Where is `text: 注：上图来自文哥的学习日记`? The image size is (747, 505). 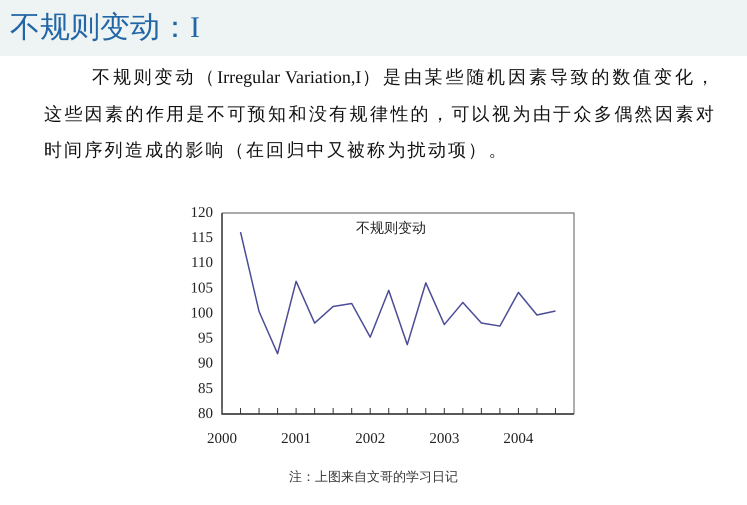
text: 注：上图来自文哥的学习日记 is located at coordinates (373, 477).